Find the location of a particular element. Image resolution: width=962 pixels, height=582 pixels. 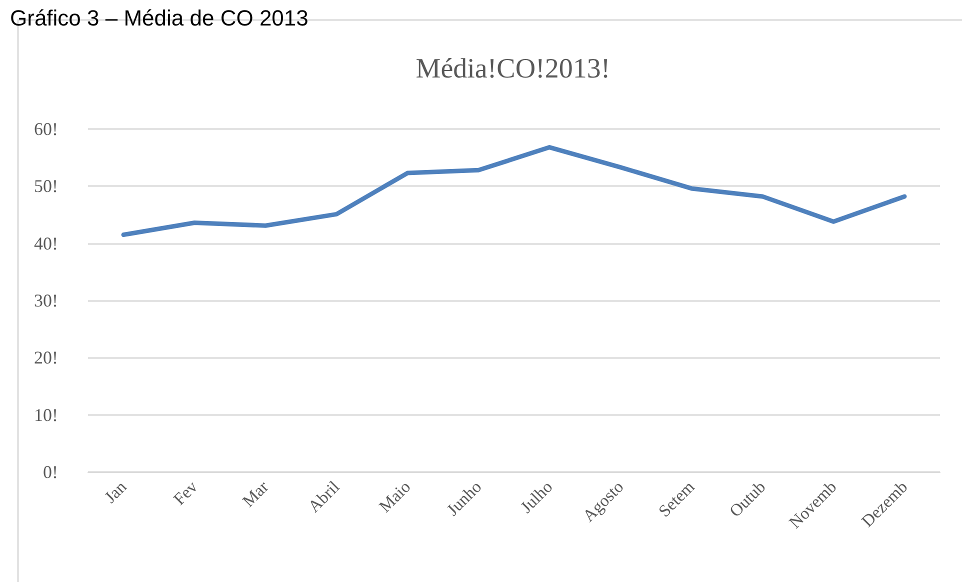

y-tick-label: 40! is located at coordinates (46, 243).